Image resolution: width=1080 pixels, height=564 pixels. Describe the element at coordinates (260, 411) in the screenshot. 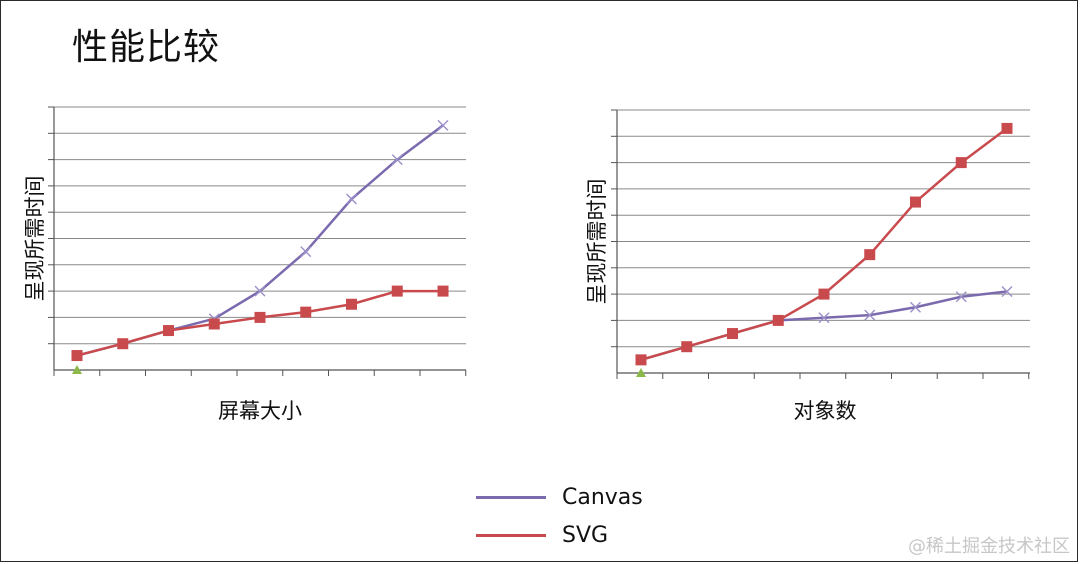

I see `x-axis-label: 屏幕大小` at that location.